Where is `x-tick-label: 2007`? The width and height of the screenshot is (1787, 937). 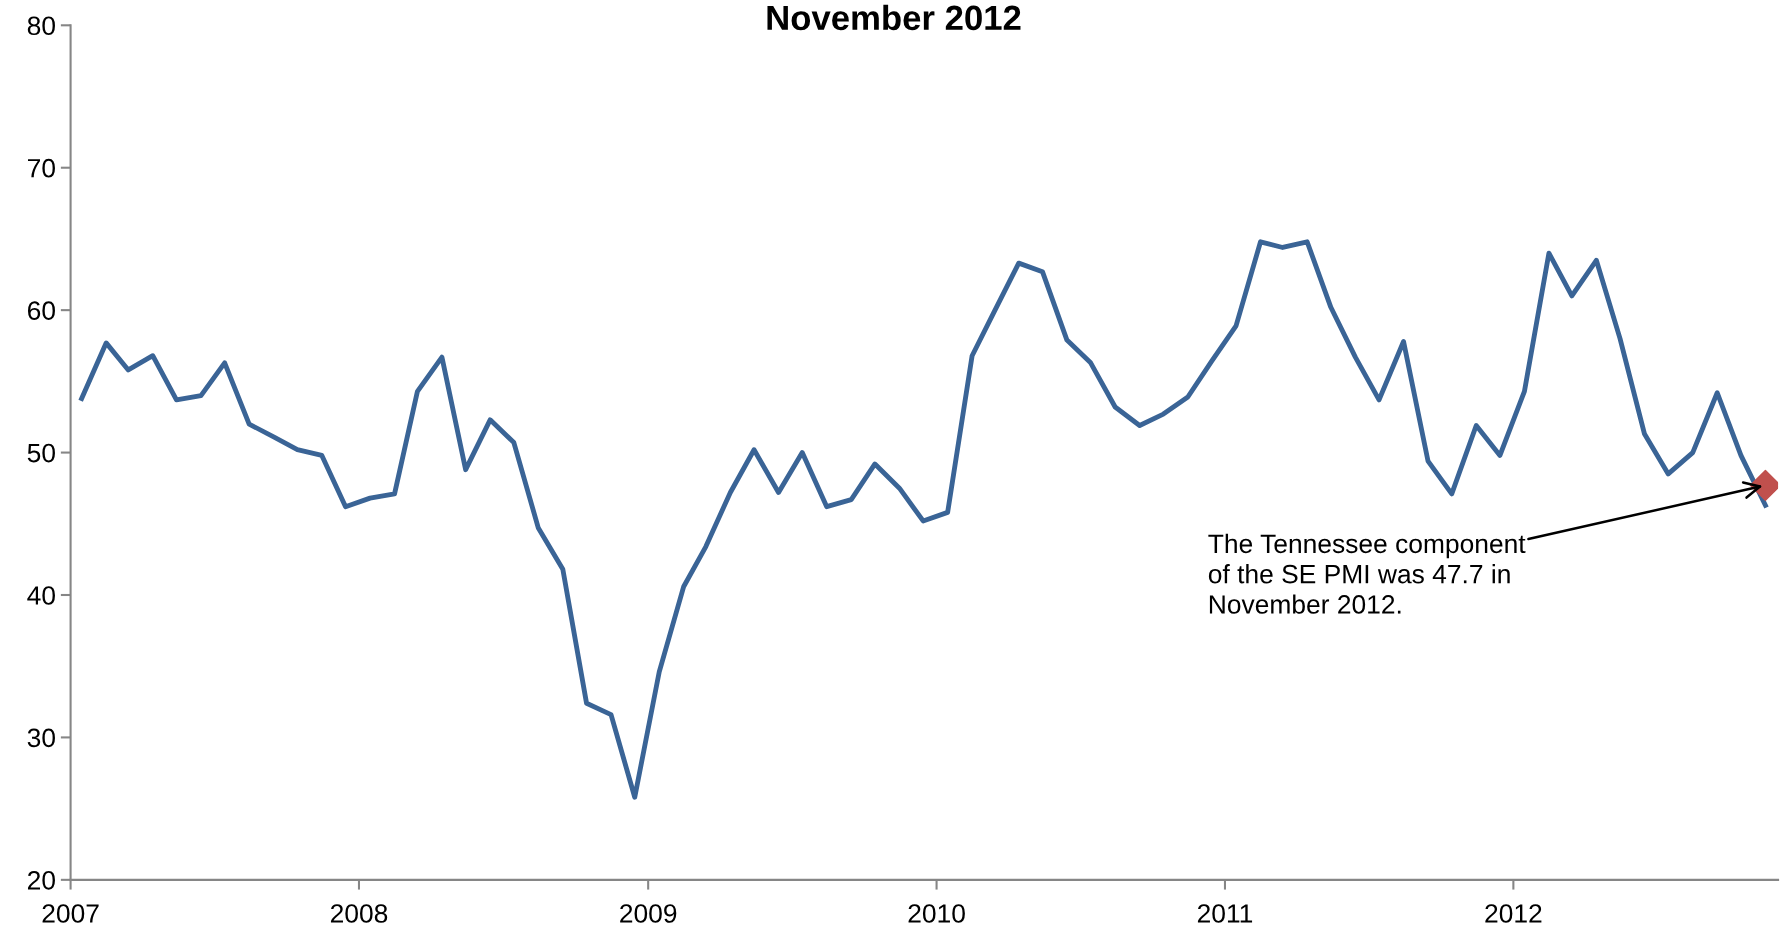 x-tick-label: 2007 is located at coordinates (70, 913).